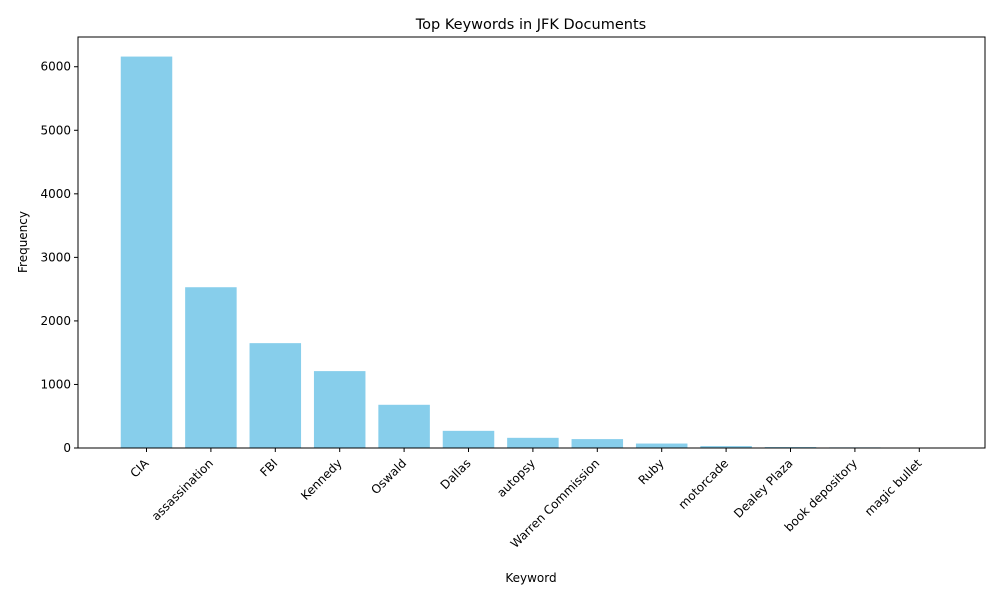 This screenshot has width=1000, height=600. Describe the element at coordinates (661, 445) in the screenshot. I see `bar-ruby` at that location.